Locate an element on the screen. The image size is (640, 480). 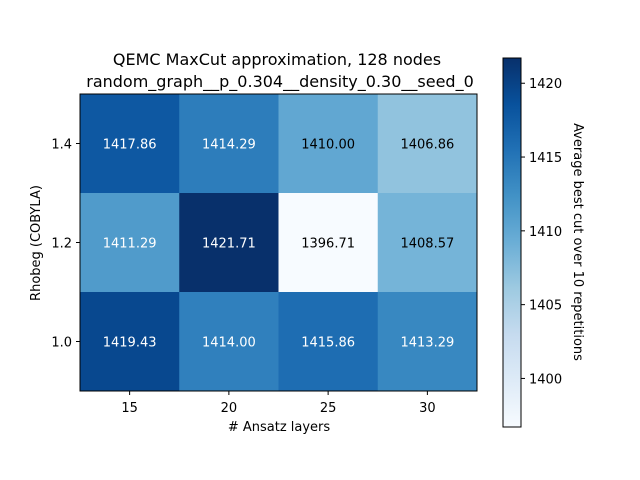
x-tick-label: 20 is located at coordinates (229, 408).